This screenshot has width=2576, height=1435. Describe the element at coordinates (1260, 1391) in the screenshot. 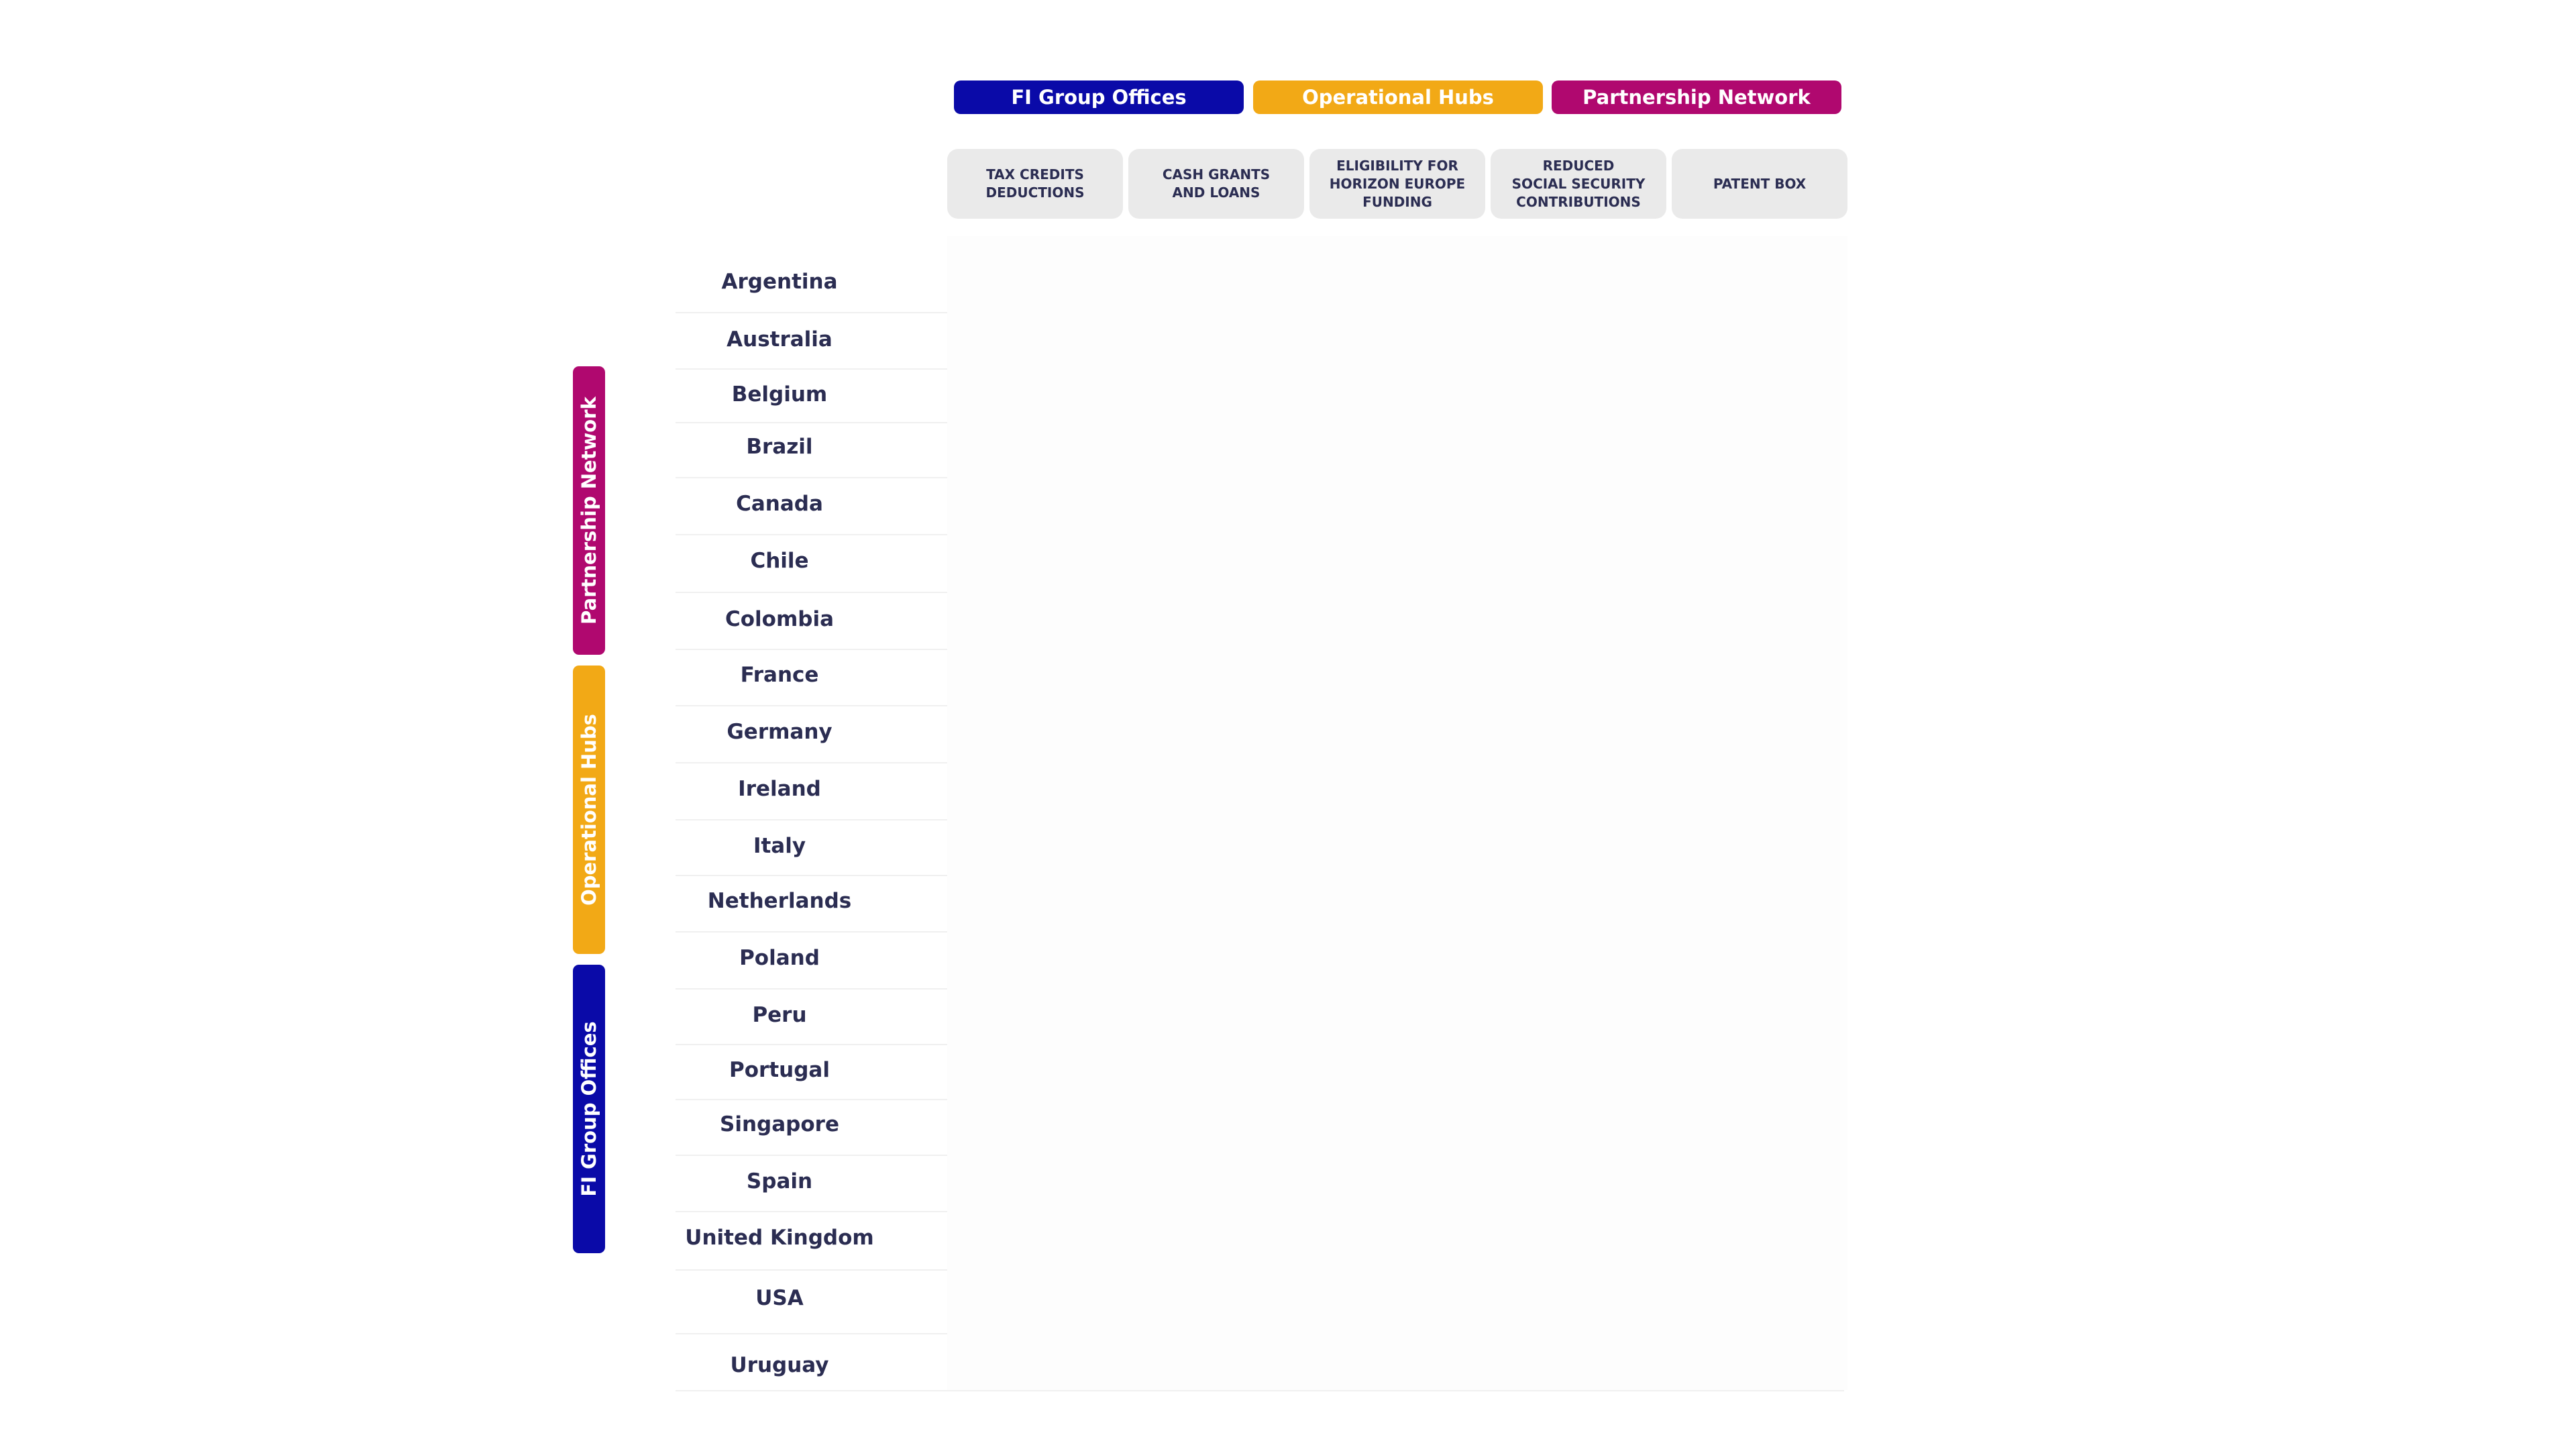

I see `row-divider` at that location.